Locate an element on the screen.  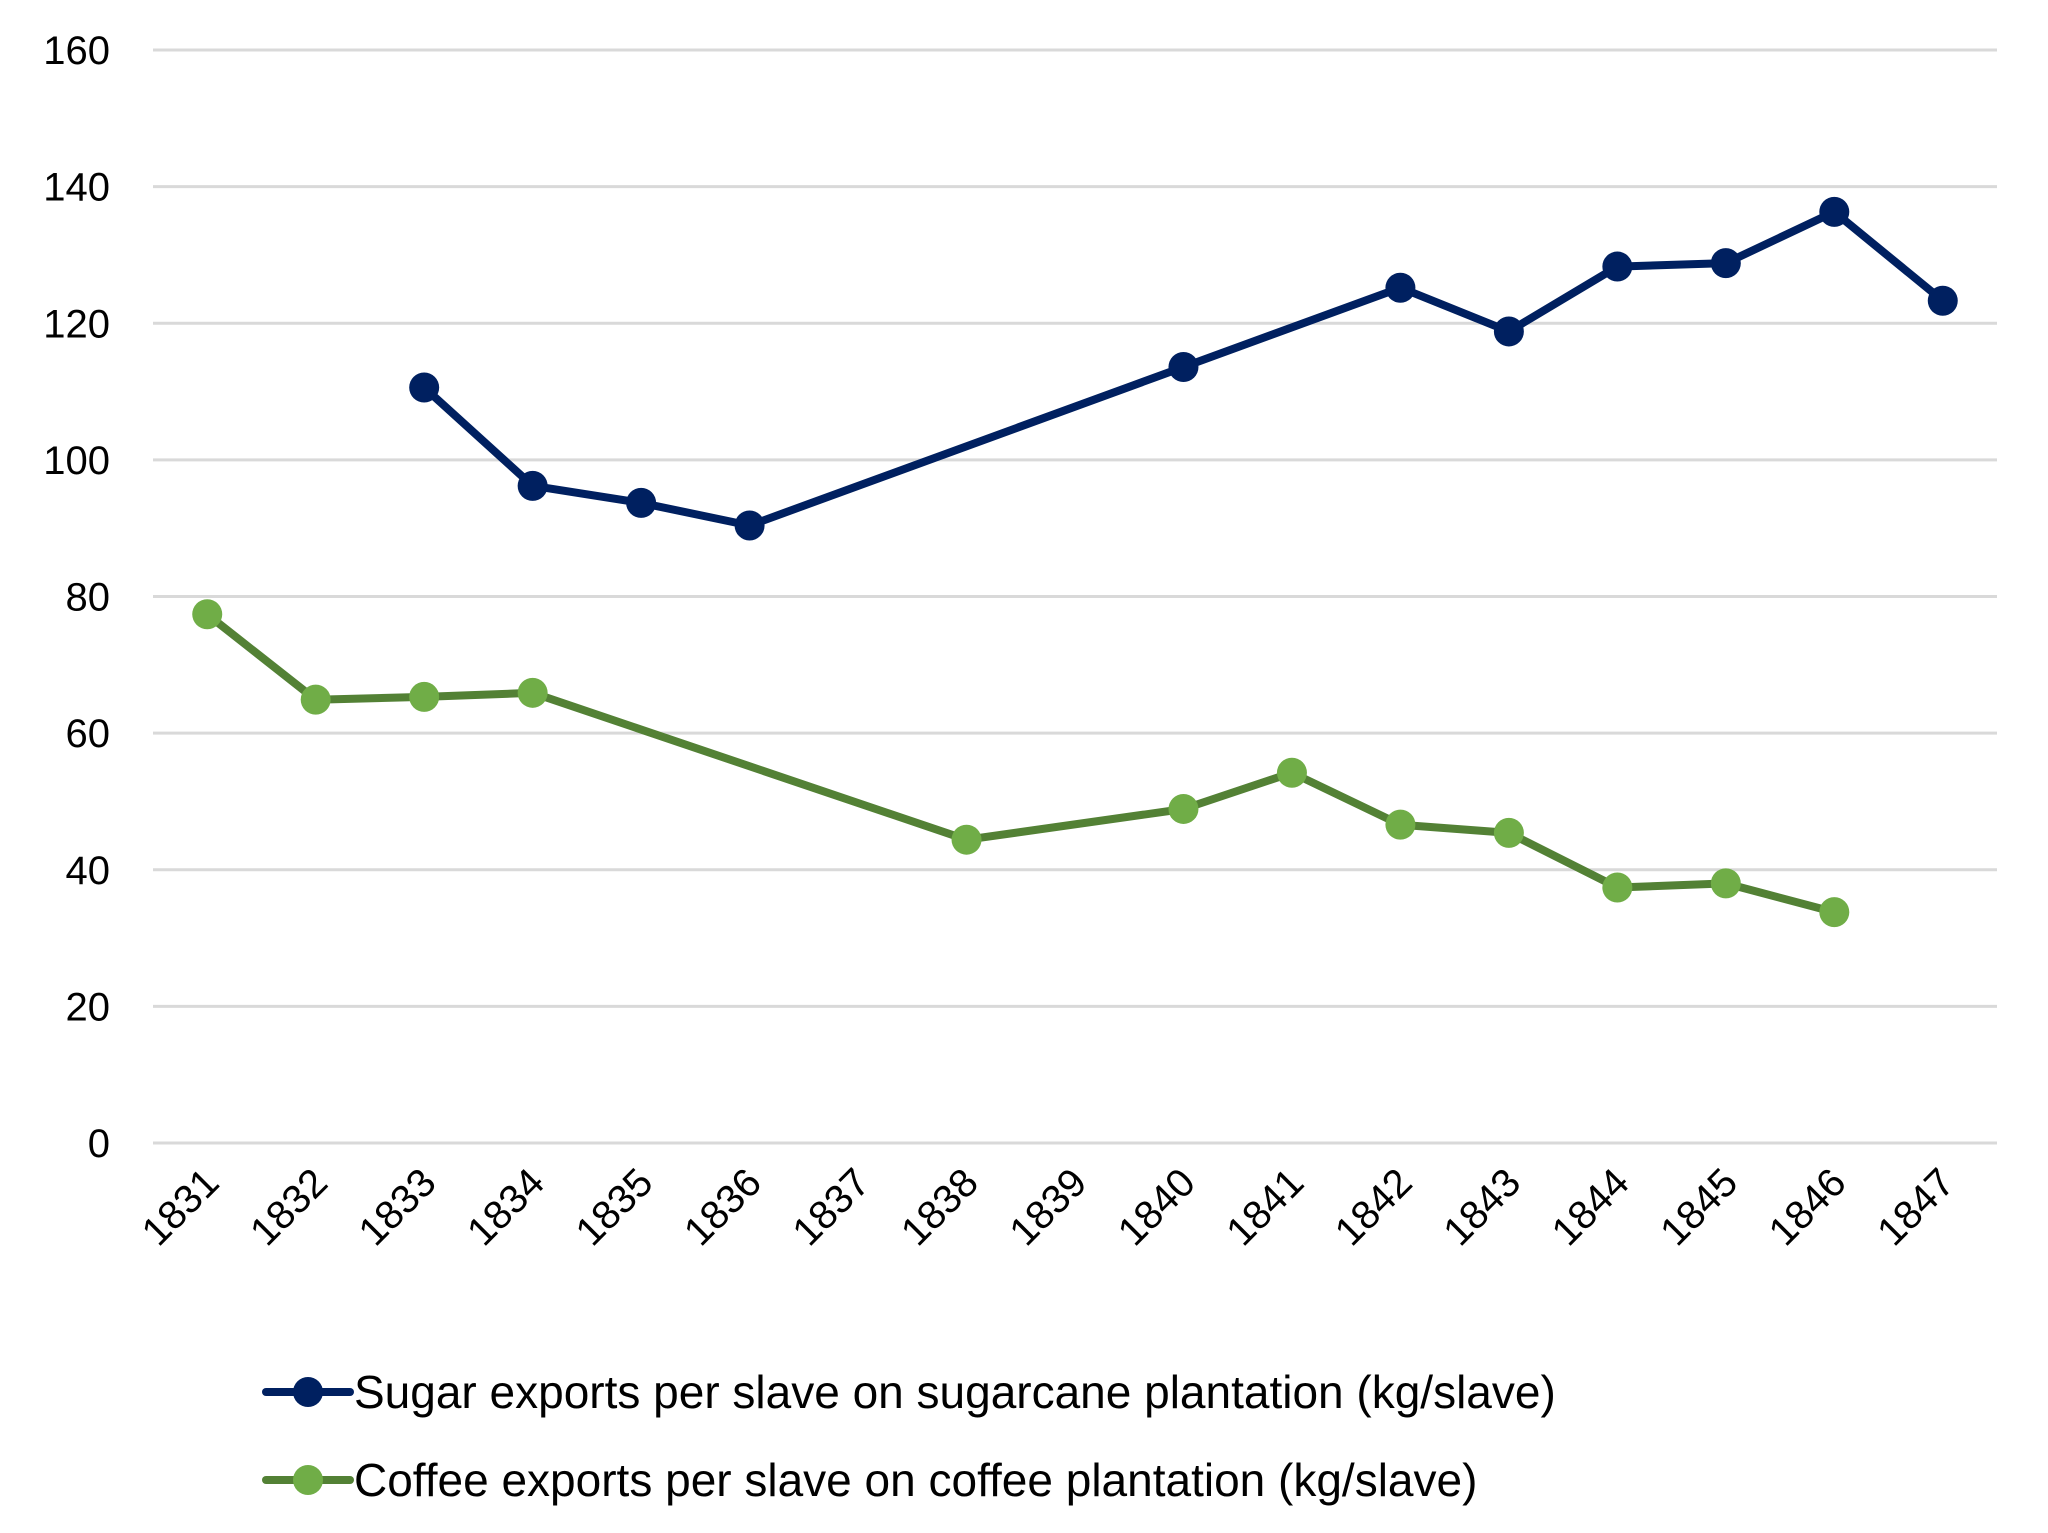
x-tick-label: 1837 is located at coordinates (831, 1207).